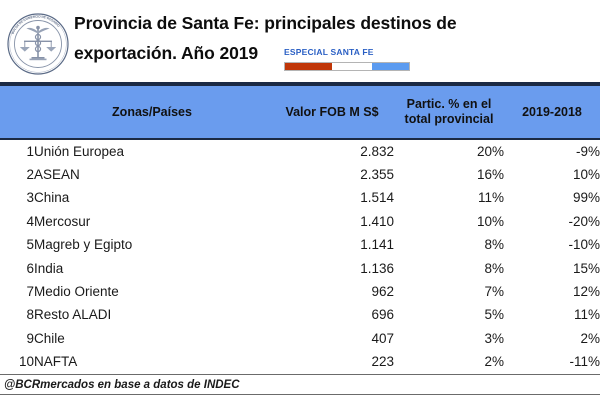  What do you see at coordinates (30, 338) in the screenshot?
I see `cell-rank: 9` at bounding box center [30, 338].